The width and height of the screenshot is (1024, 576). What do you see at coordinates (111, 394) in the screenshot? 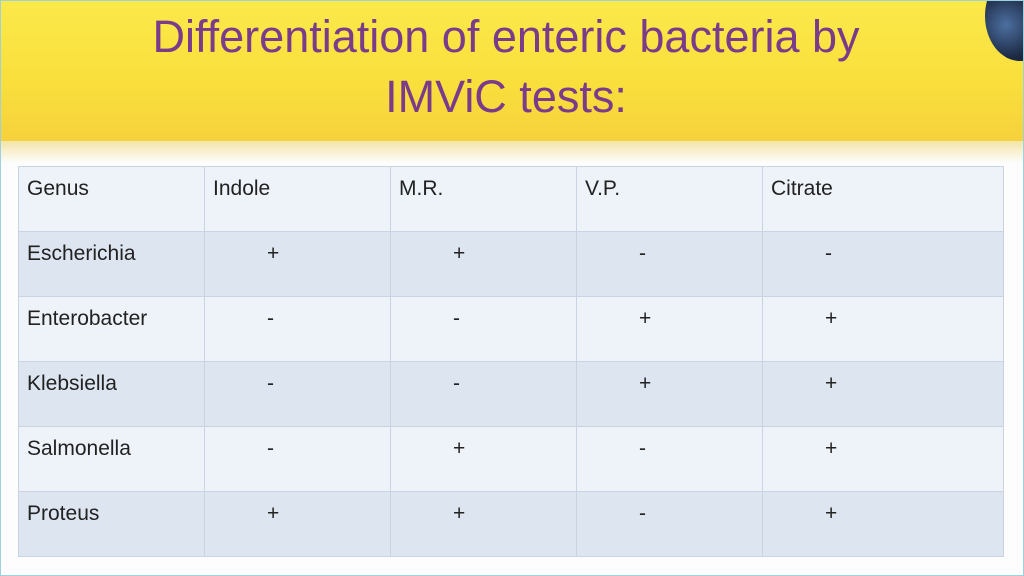
I see `table-cell: Klebsiella` at bounding box center [111, 394].